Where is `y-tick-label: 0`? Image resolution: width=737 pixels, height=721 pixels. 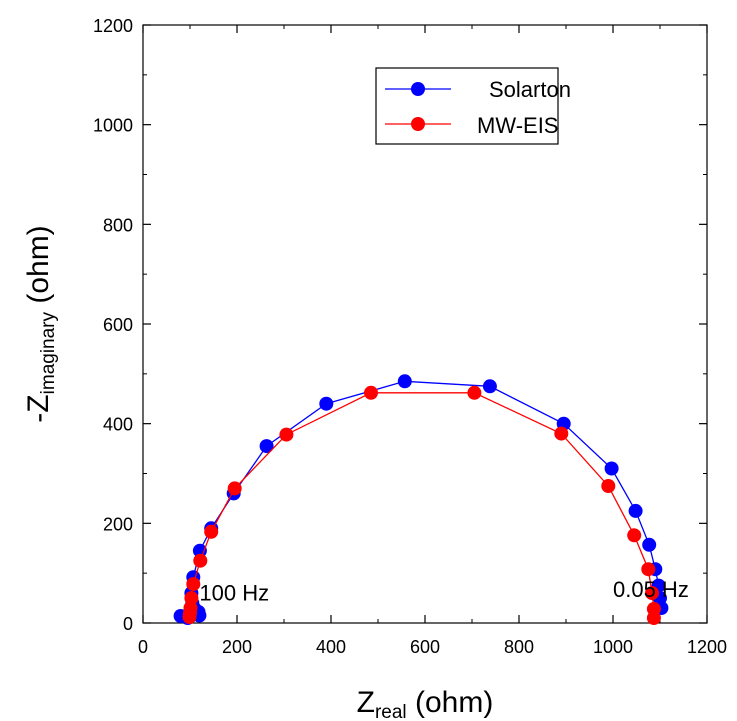
y-tick-label: 0 is located at coordinates (128, 624).